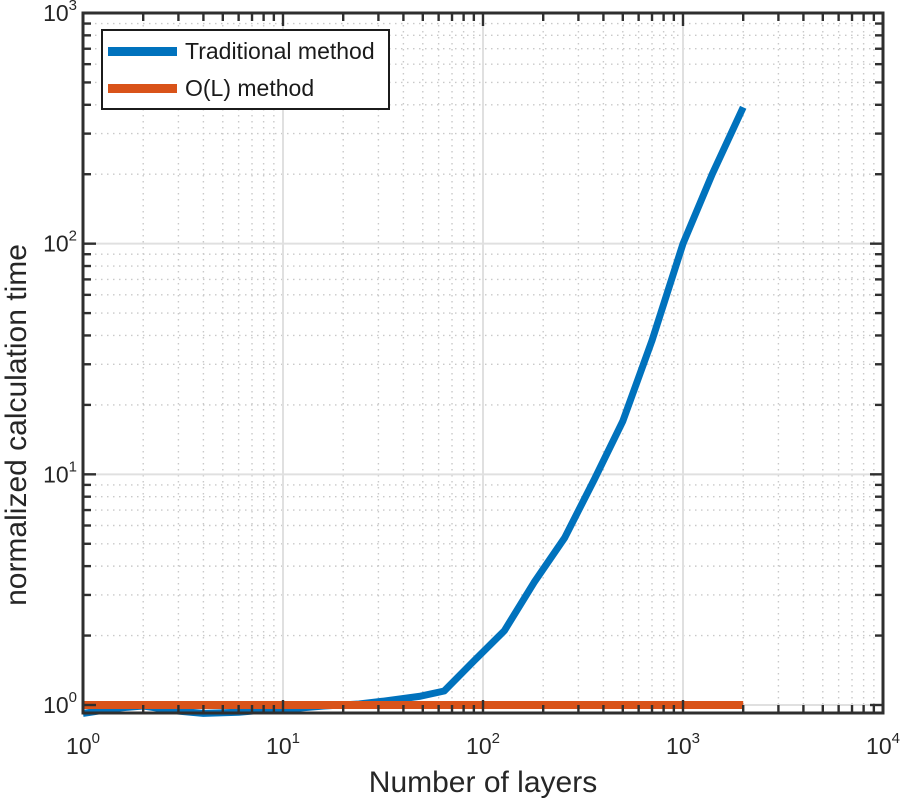 The image size is (900, 800). What do you see at coordinates (280, 50) in the screenshot?
I see `legend-label-traditional-method: Traditional method` at bounding box center [280, 50].